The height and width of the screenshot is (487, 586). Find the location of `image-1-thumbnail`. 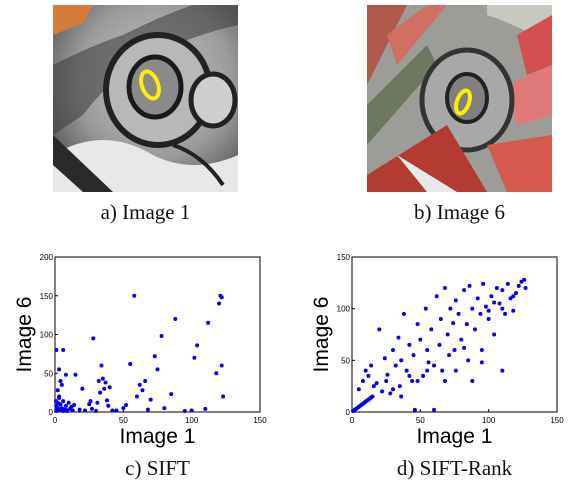

image-1-thumbnail is located at coordinates (145, 98).